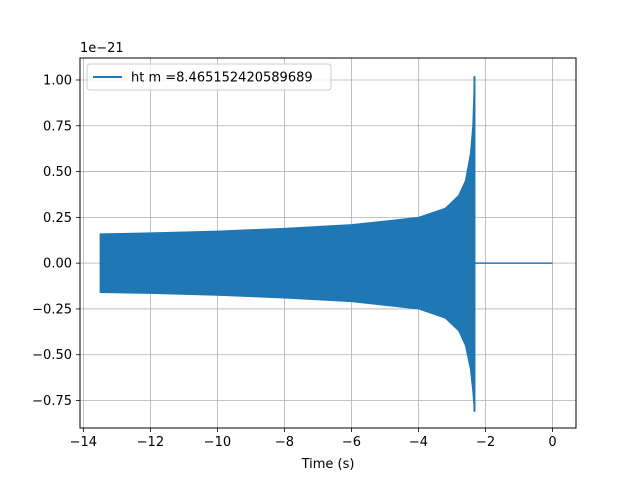  What do you see at coordinates (552, 442) in the screenshot?
I see `x-tick-label: 0` at bounding box center [552, 442].